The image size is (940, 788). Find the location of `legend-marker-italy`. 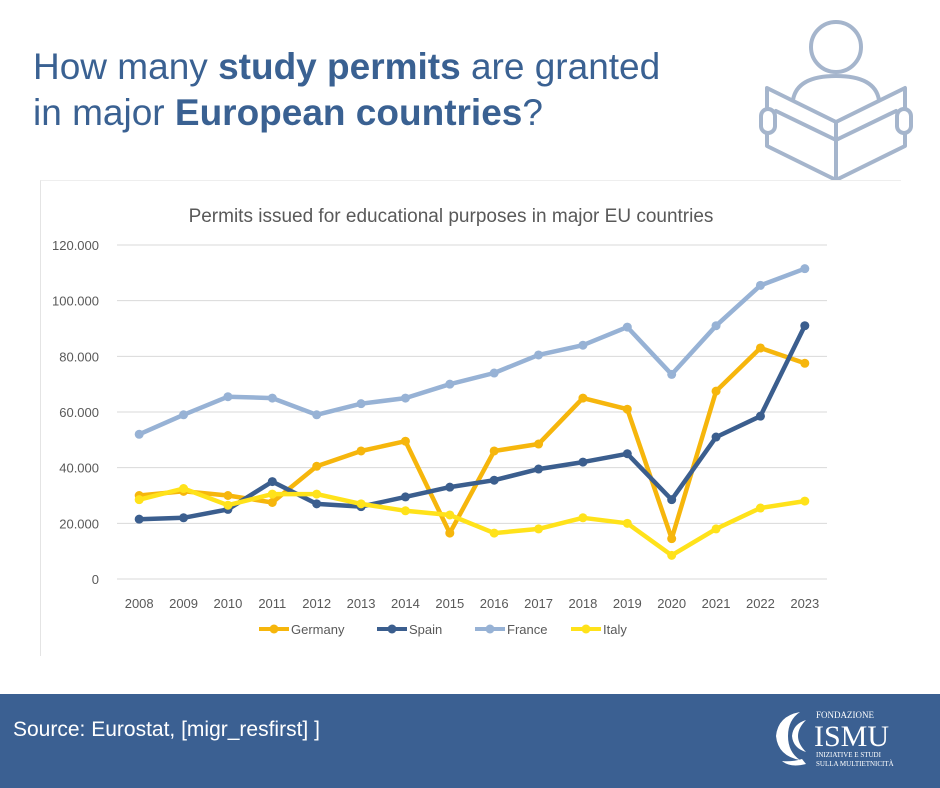

legend-marker-italy is located at coordinates (586, 629).